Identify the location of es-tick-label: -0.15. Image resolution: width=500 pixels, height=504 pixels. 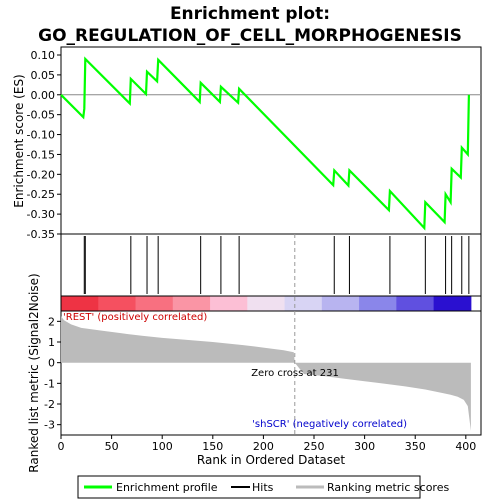
(41, 154).